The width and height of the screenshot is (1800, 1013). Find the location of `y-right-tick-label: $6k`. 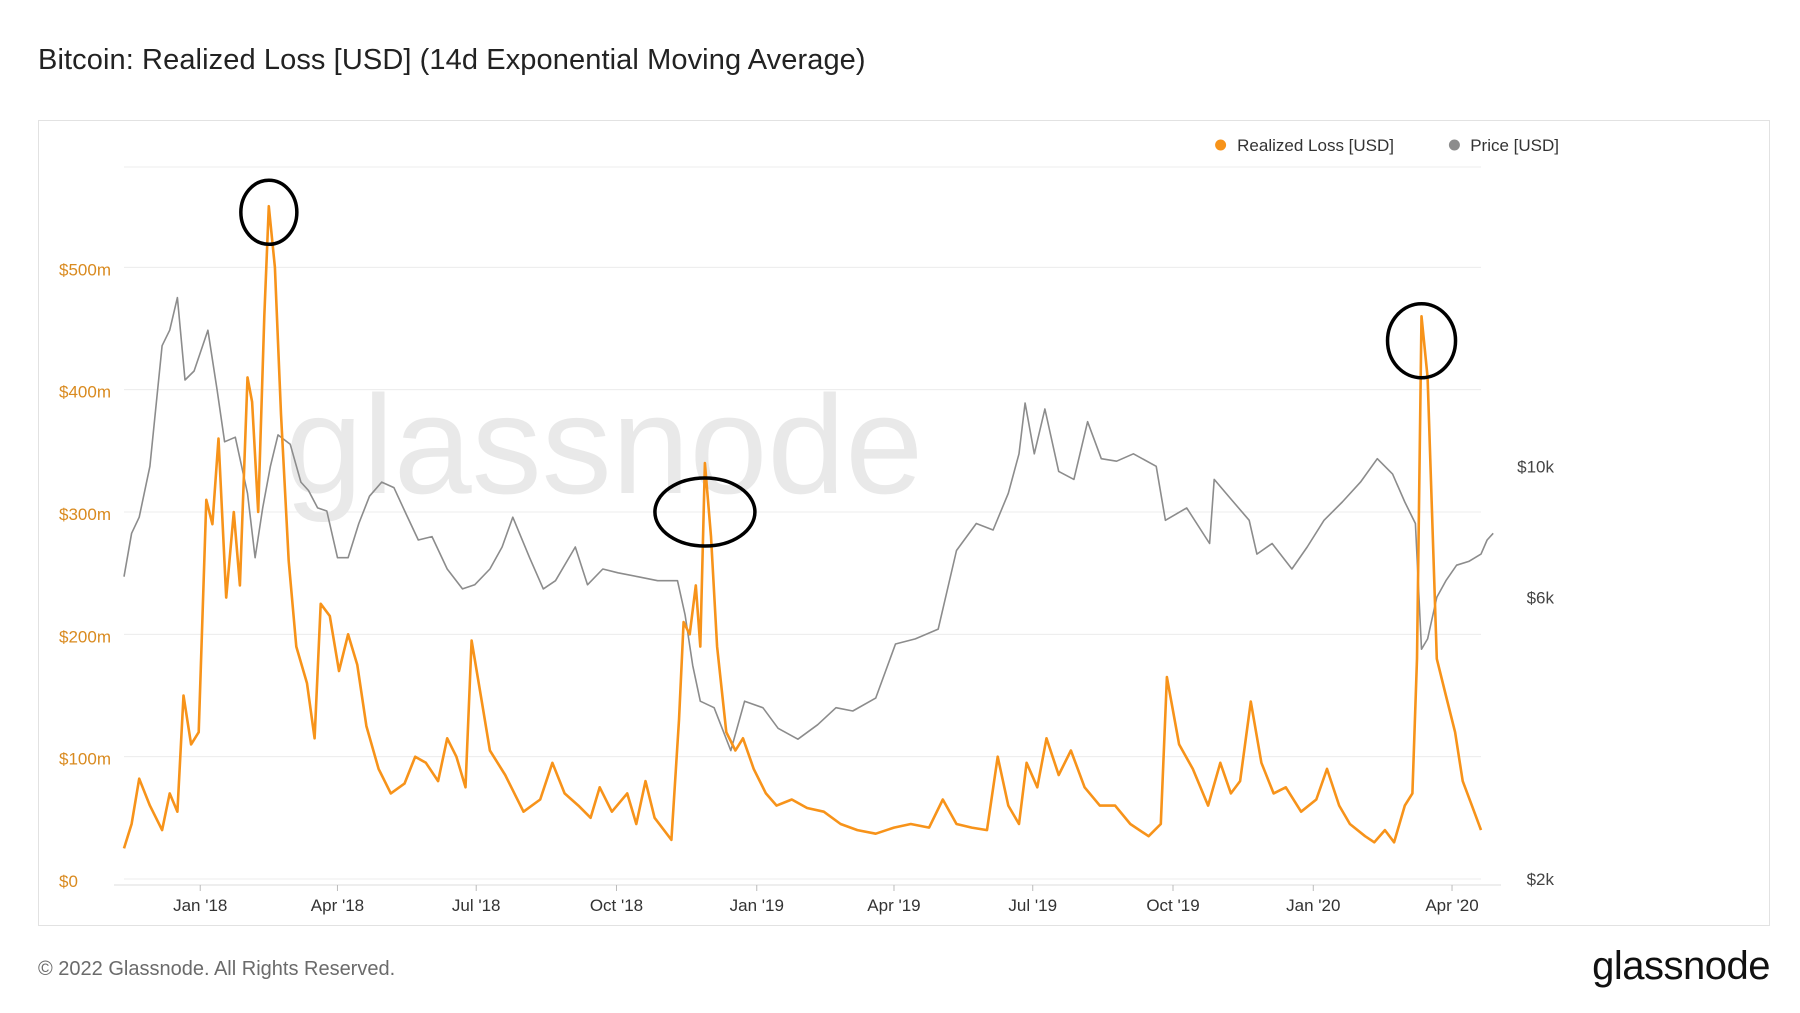

y-right-tick-label: $6k is located at coordinates (1541, 597).